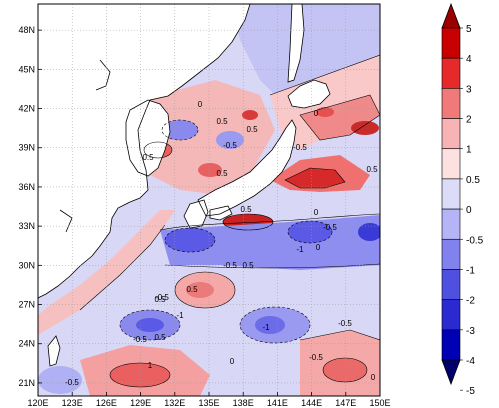 The width and height of the screenshot is (499, 408). Describe the element at coordinates (26, 69) in the screenshot. I see `lat-tick-label: 45N` at that location.